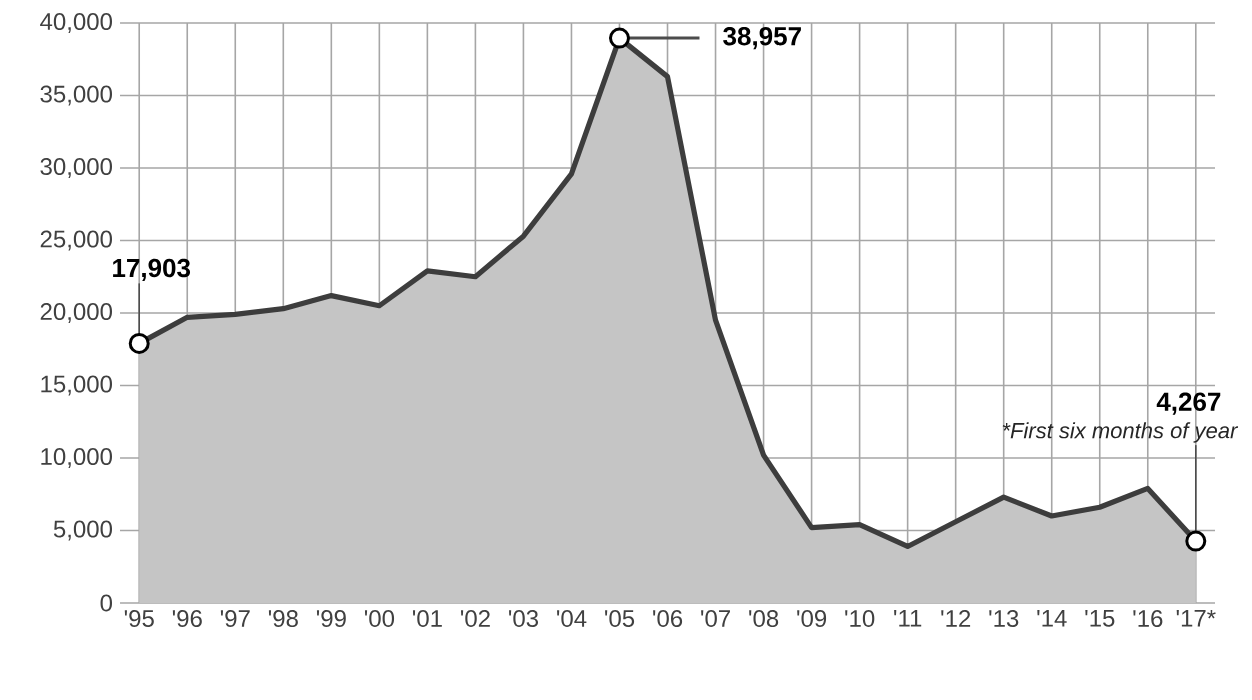 This screenshot has height=700, width=1252. I want to click on x-tick-label: '16, so click(1148, 619).